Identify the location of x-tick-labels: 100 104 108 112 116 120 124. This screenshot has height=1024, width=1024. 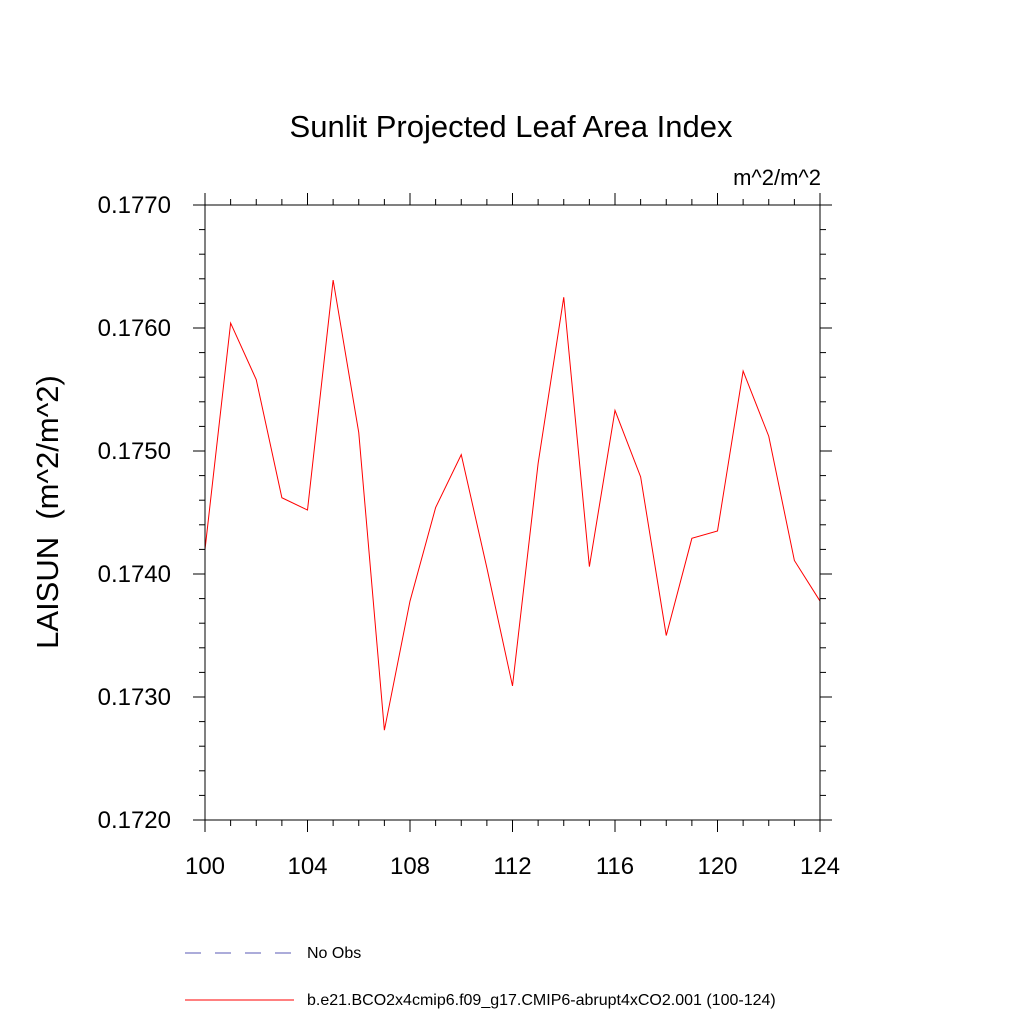
(512, 866).